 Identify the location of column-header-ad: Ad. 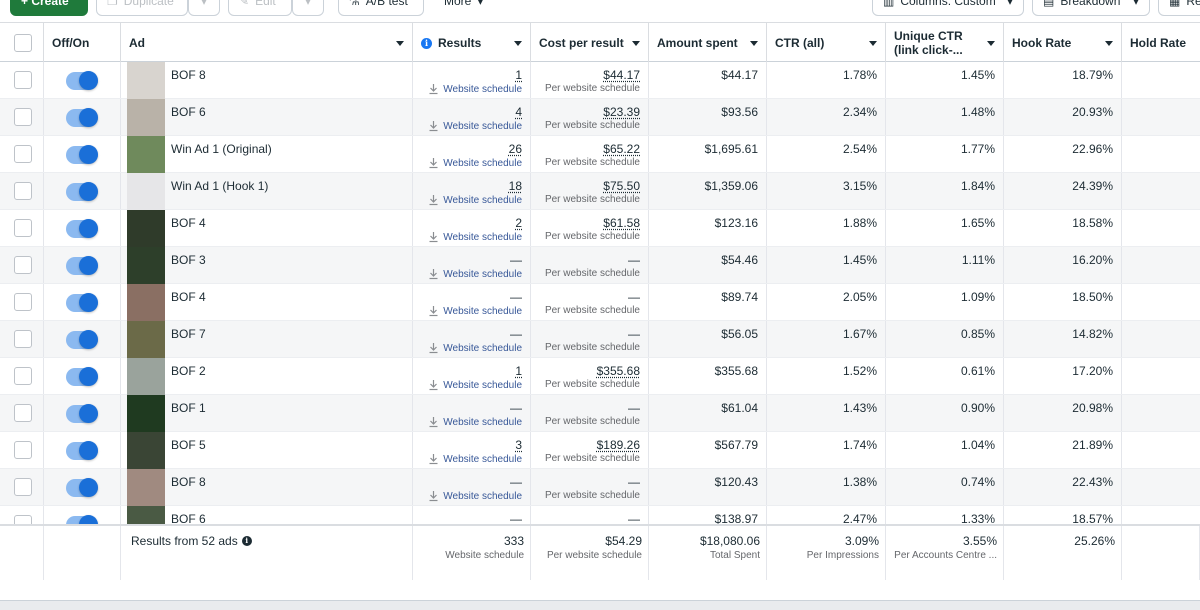
(267, 43).